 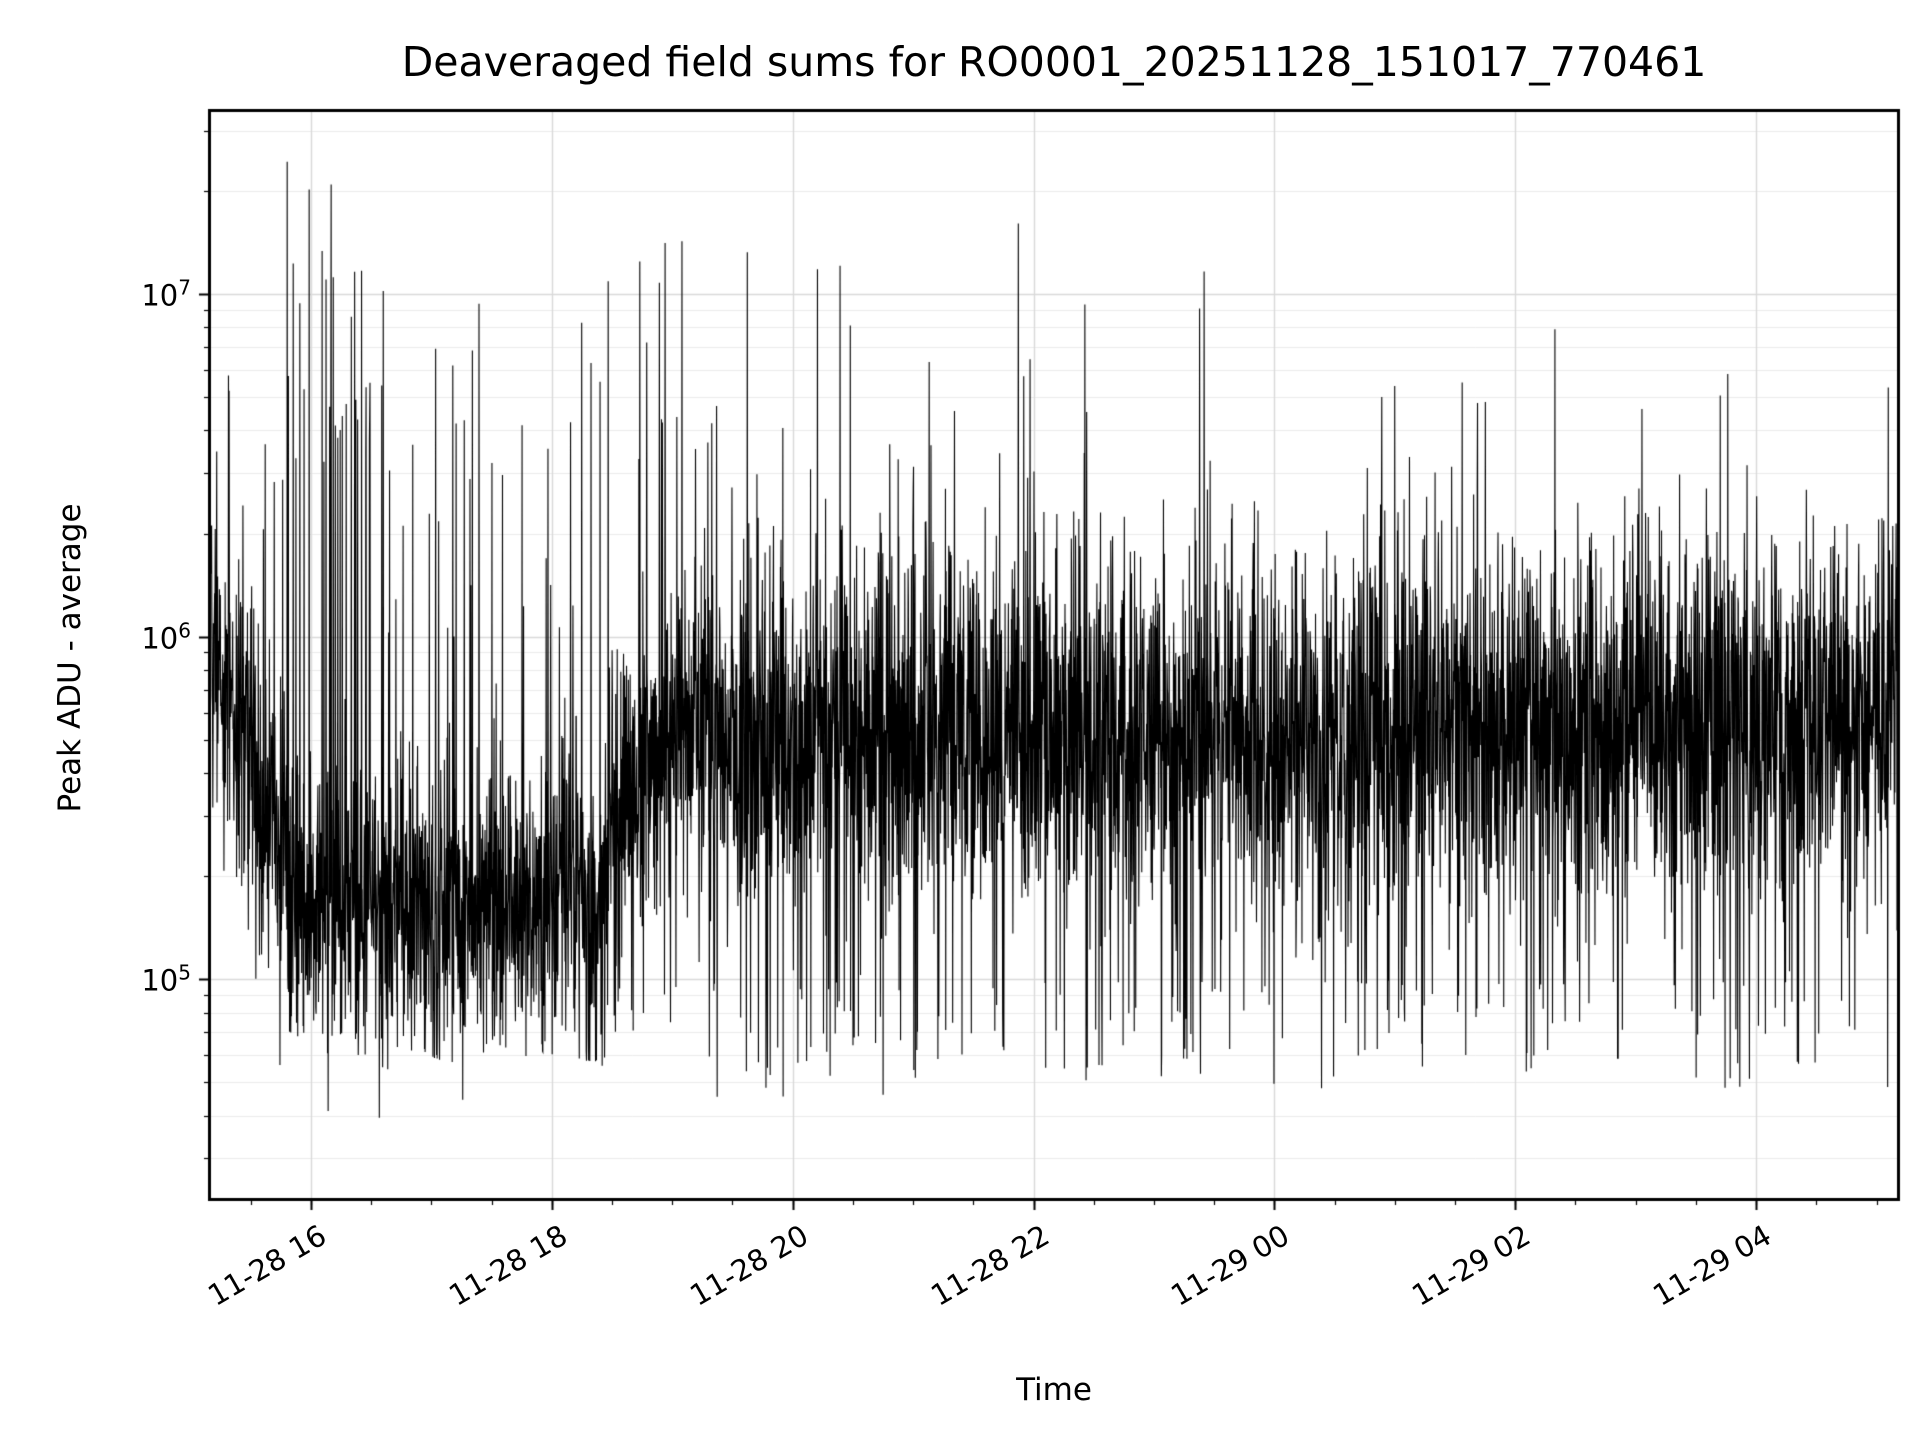 What do you see at coordinates (166, 637) in the screenshot?
I see `y-tick-label: 10⁶` at bounding box center [166, 637].